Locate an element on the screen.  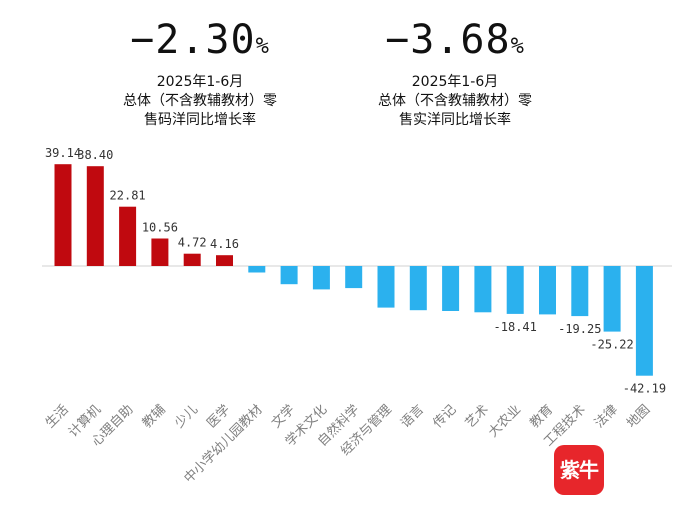
tick-label-category-19: 地图 is located at coordinates (638, 416).